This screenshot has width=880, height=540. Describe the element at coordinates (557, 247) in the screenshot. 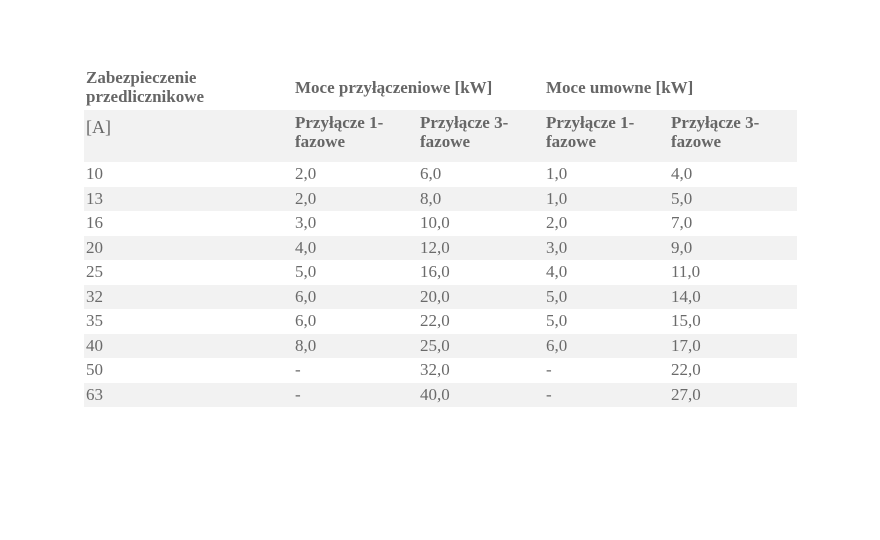

I see `cell-contracted-1phase: 3,0` at that location.